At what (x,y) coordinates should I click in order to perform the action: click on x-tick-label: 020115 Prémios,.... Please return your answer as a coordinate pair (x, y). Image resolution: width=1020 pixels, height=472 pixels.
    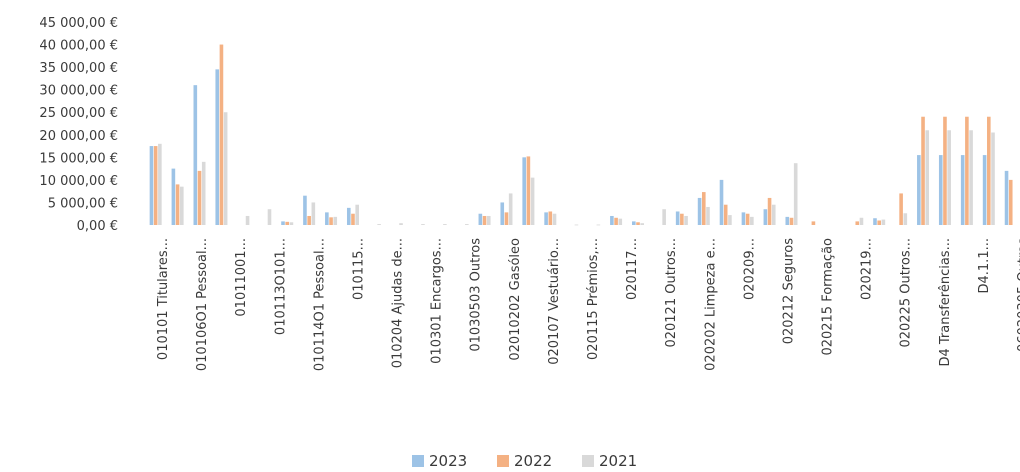
    Looking at the image, I should click on (593, 299).